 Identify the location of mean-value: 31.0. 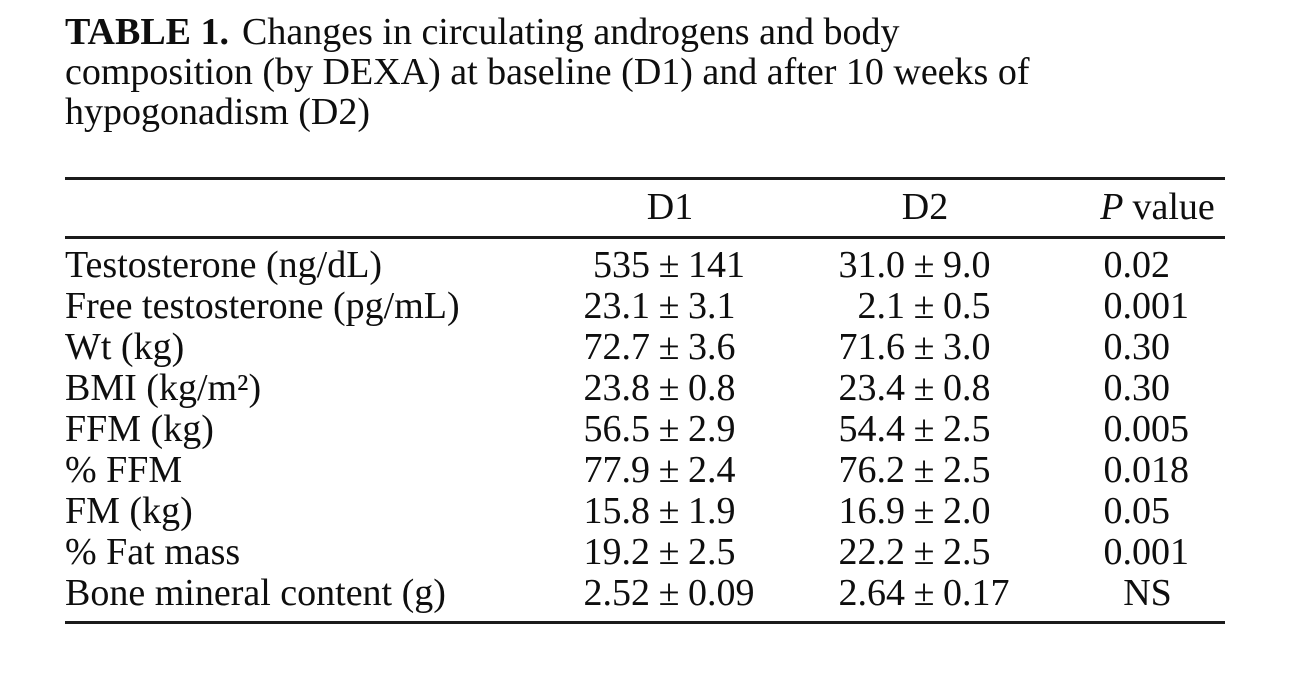
(872, 265).